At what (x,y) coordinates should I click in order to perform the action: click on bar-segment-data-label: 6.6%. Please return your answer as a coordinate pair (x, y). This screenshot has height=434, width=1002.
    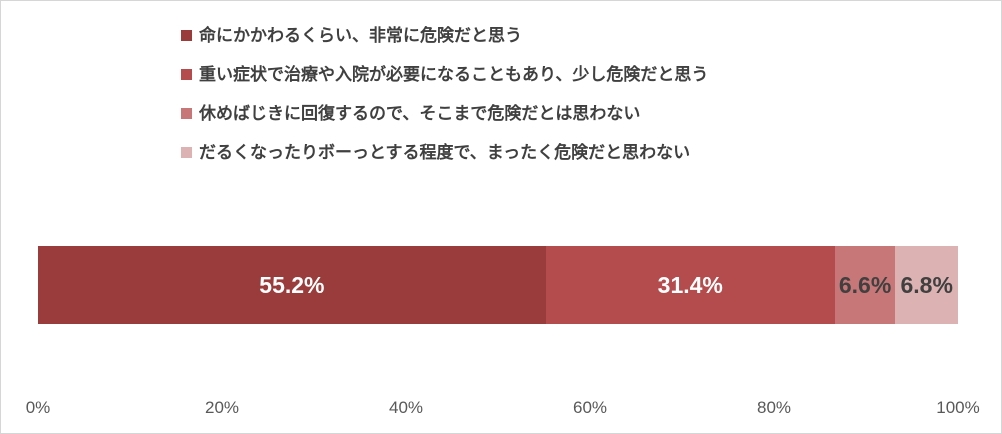
    Looking at the image, I should click on (865, 284).